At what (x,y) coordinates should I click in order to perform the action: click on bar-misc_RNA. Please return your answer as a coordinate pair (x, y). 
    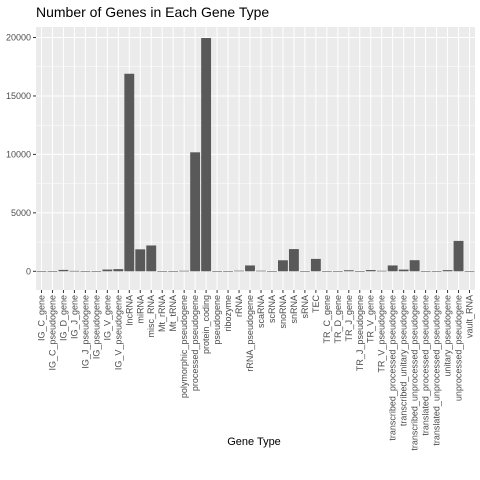
    Looking at the image, I should click on (151, 258).